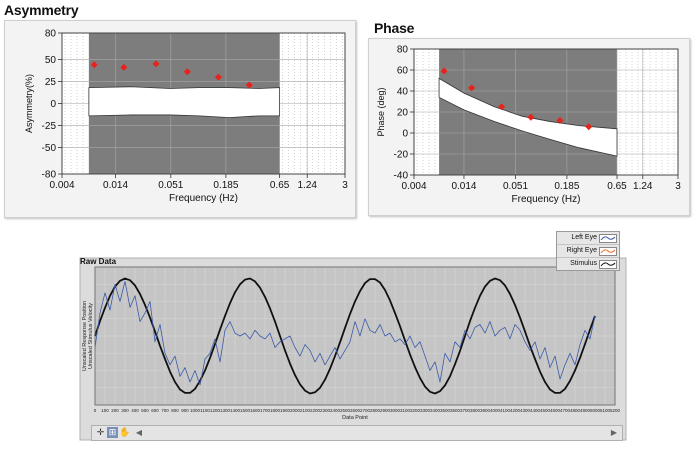  What do you see at coordinates (95, 410) in the screenshot?
I see `raw-xtick-label-0: 0` at bounding box center [95, 410].